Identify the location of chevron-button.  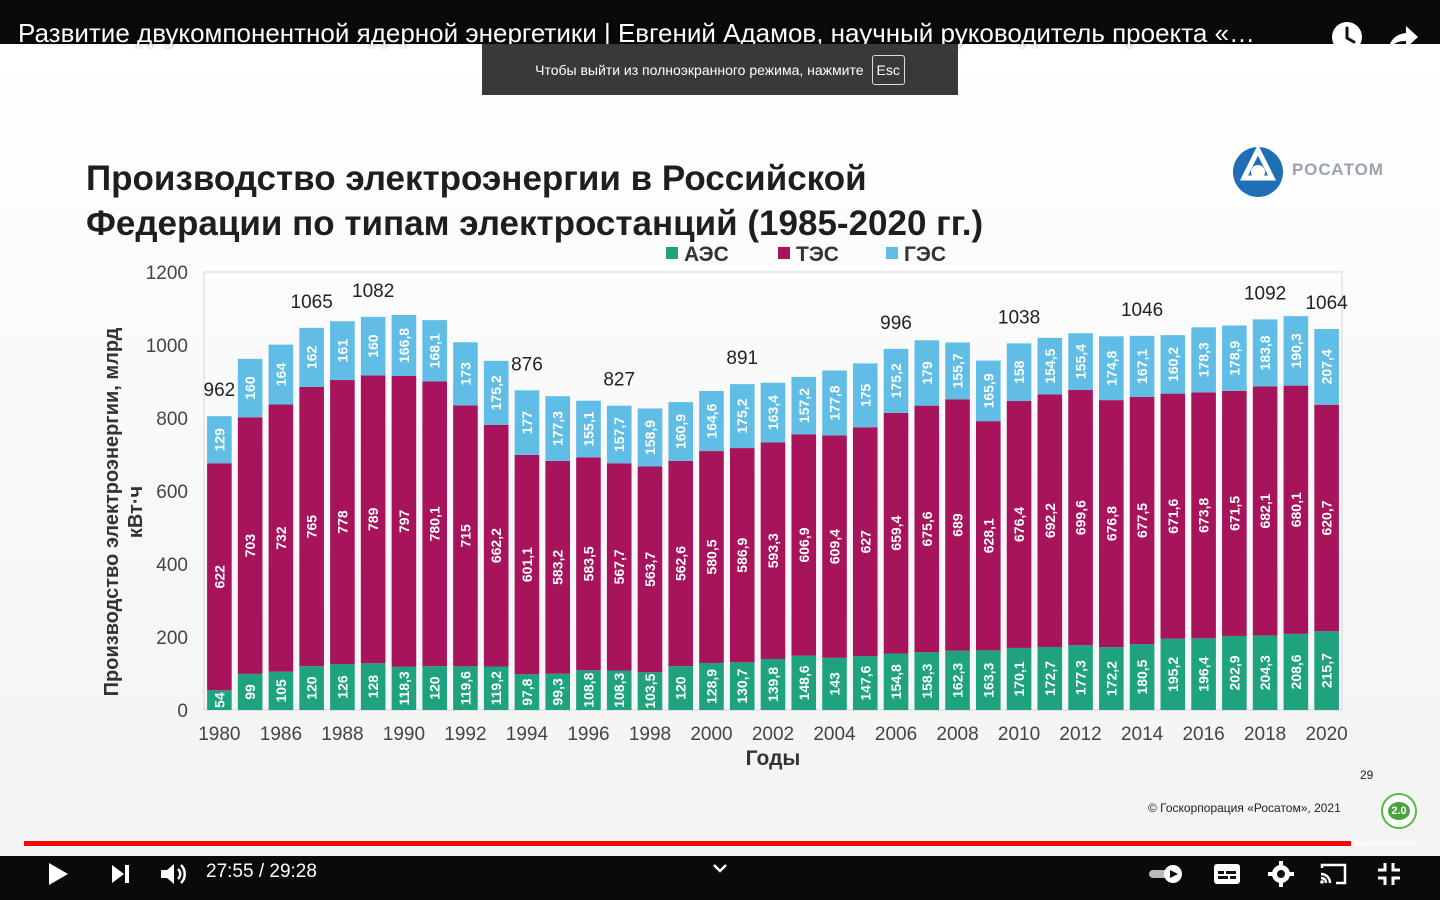
(720, 868).